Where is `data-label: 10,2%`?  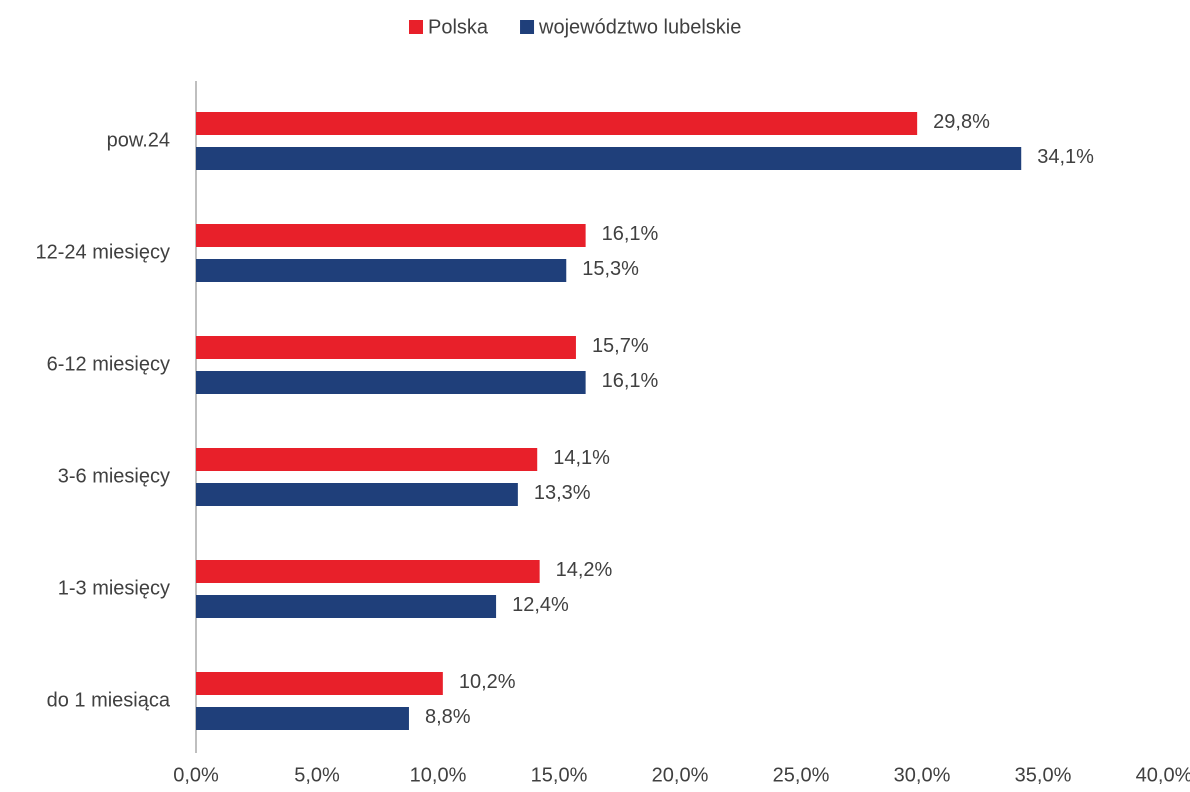 data-label: 10,2% is located at coordinates (487, 682).